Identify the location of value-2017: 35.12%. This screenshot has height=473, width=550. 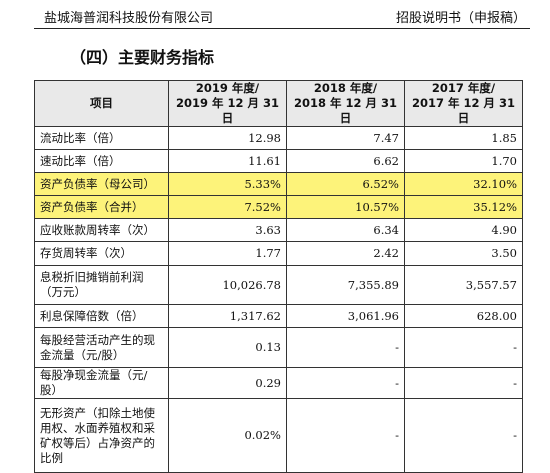
(463, 207).